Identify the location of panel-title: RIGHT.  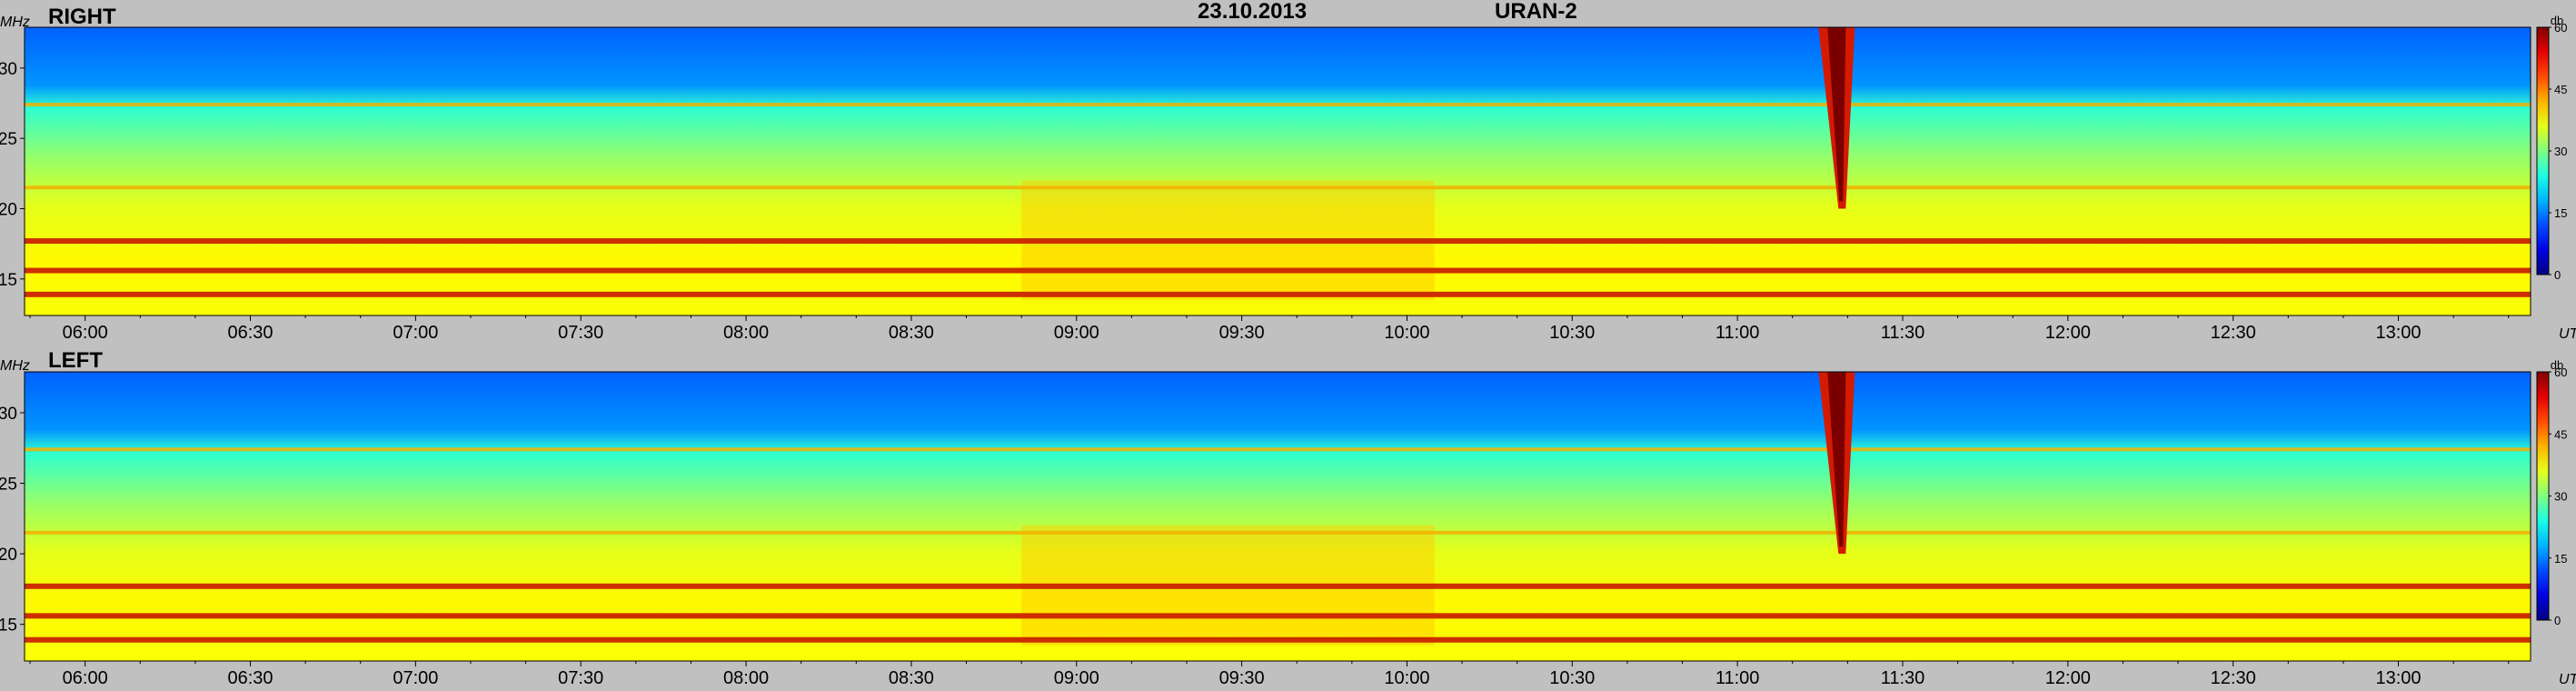
(82, 17).